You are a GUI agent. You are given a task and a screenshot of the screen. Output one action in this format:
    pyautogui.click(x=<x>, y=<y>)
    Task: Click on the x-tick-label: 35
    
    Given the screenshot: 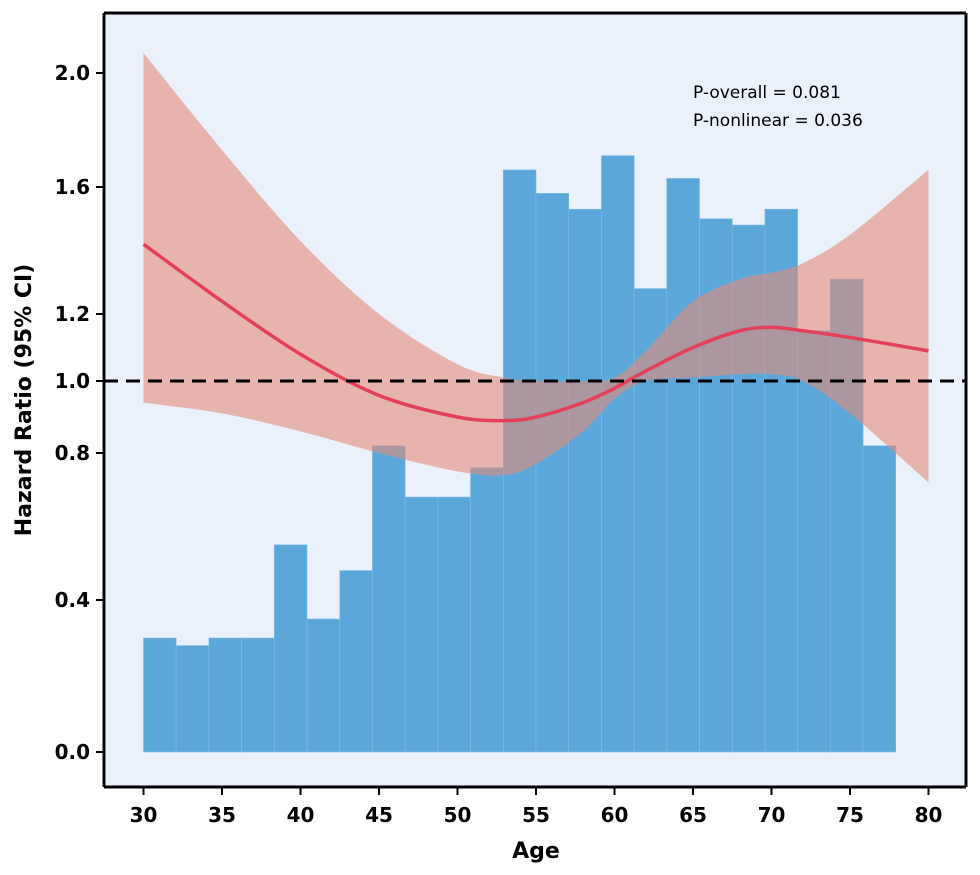 What is the action you would take?
    pyautogui.click(x=222, y=815)
    